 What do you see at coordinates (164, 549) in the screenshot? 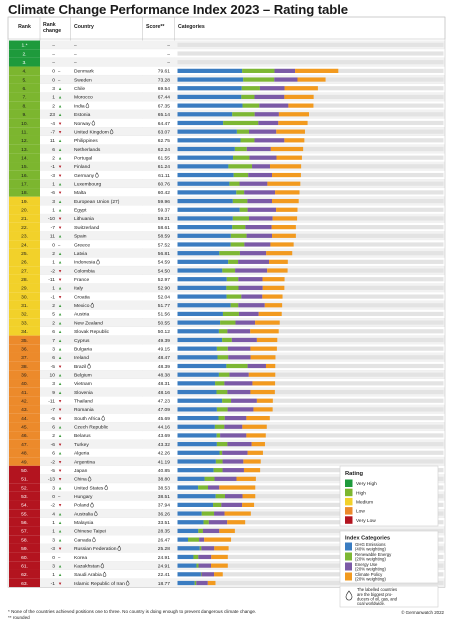
I see `score-label: 25.28` at bounding box center [164, 549].